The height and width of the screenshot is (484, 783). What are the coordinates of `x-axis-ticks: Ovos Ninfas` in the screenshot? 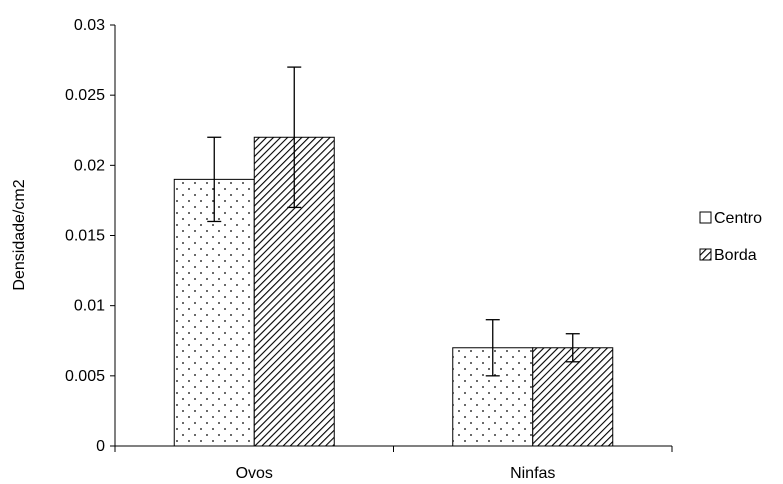 It's located at (393, 464).